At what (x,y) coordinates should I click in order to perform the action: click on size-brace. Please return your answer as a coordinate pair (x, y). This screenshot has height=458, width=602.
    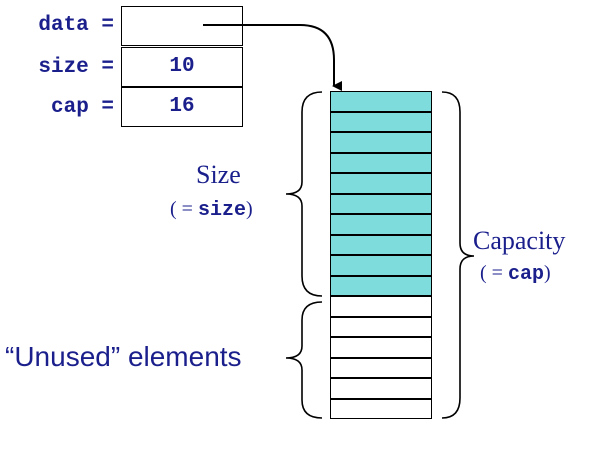
    Looking at the image, I should click on (304, 194).